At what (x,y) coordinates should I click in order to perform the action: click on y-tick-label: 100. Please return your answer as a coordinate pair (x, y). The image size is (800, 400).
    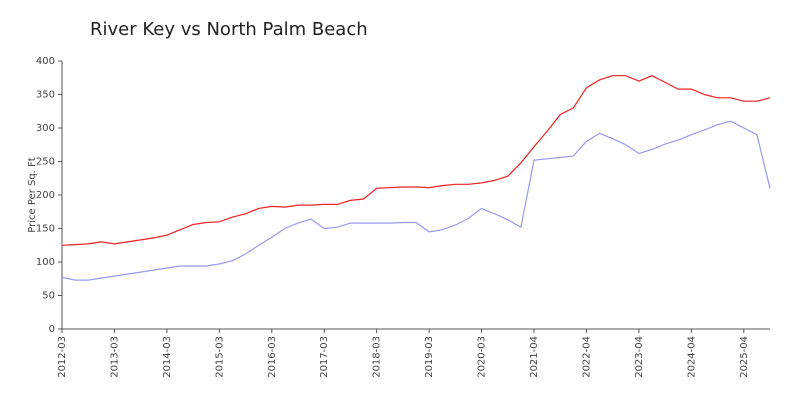
    Looking at the image, I should click on (45, 262).